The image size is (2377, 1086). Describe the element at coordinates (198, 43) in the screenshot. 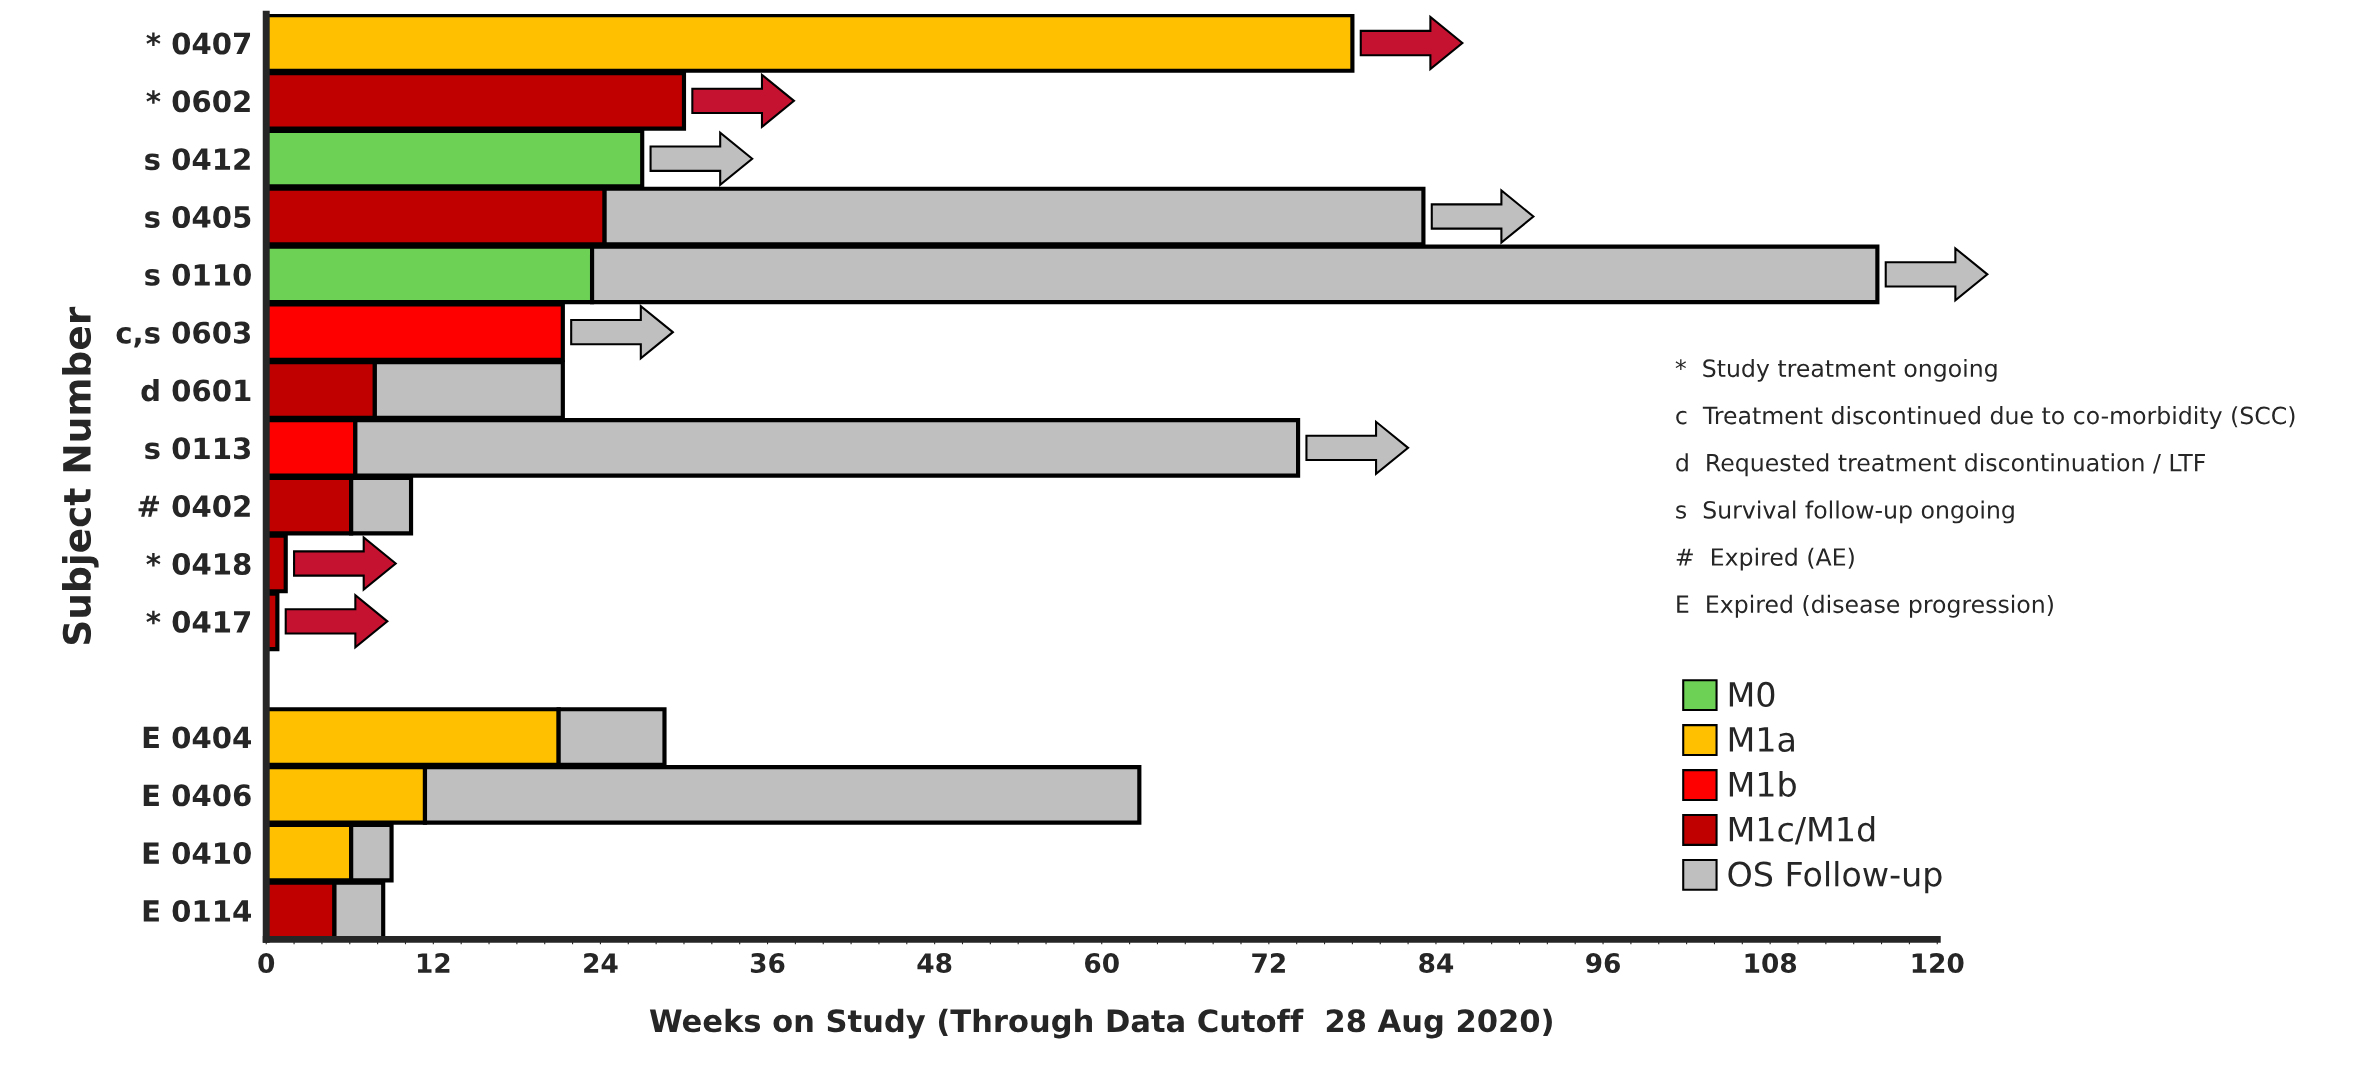

I see `y-tick-label: * 0407` at that location.